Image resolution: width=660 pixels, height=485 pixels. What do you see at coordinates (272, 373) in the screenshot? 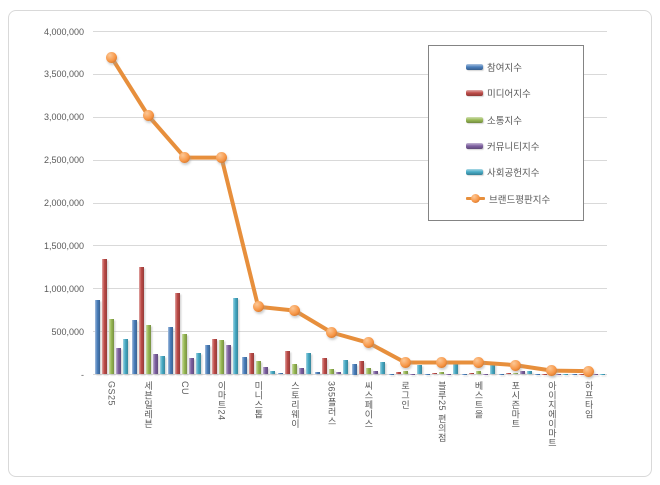
I see `bar-사회공헌지수-미니스톱` at bounding box center [272, 373].